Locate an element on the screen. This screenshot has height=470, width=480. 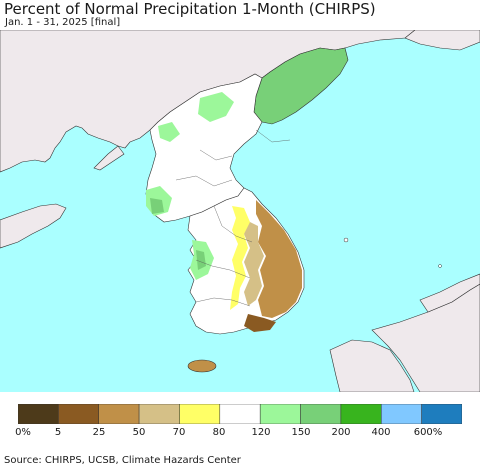
jeju-island is located at coordinates (202, 366).